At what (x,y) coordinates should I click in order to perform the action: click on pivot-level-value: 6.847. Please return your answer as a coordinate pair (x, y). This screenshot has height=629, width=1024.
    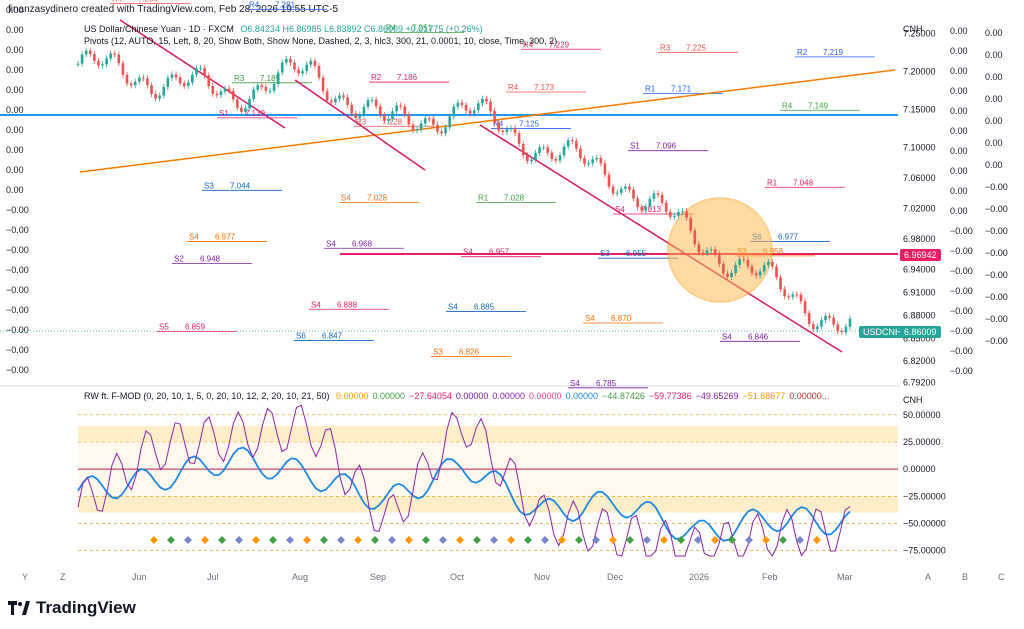
    Looking at the image, I should click on (332, 336).